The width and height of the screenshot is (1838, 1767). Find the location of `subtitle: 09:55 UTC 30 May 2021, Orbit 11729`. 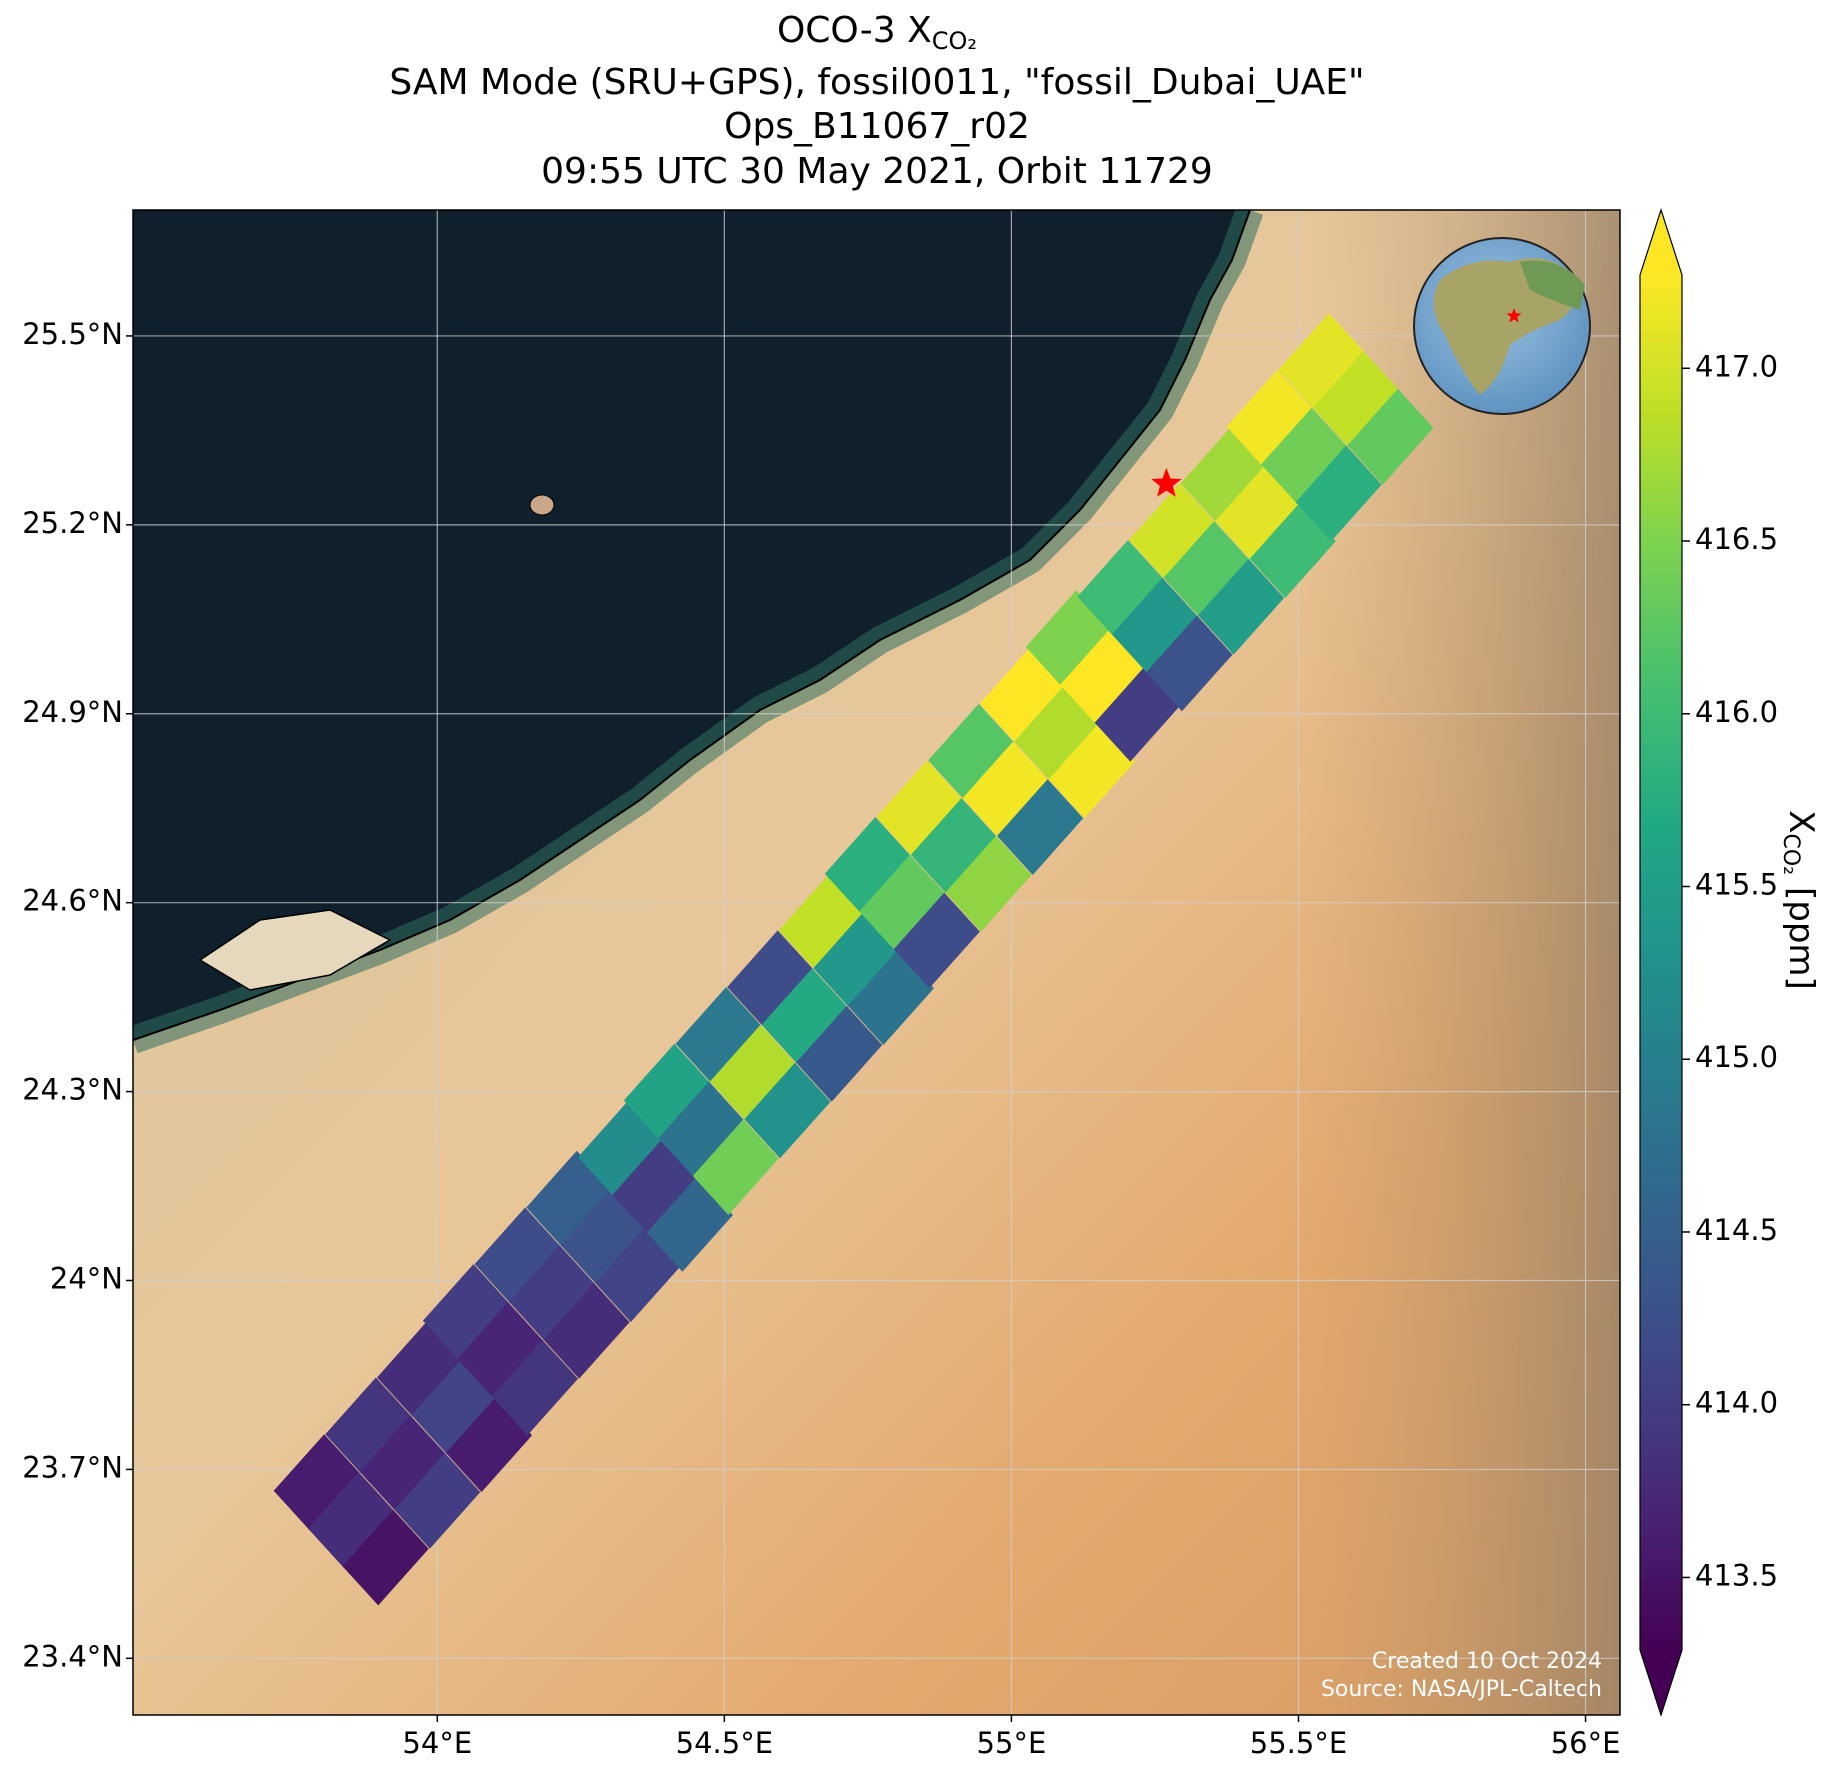

subtitle: 09:55 UTC 30 May 2021, Orbit 11729 is located at coordinates (877, 171).